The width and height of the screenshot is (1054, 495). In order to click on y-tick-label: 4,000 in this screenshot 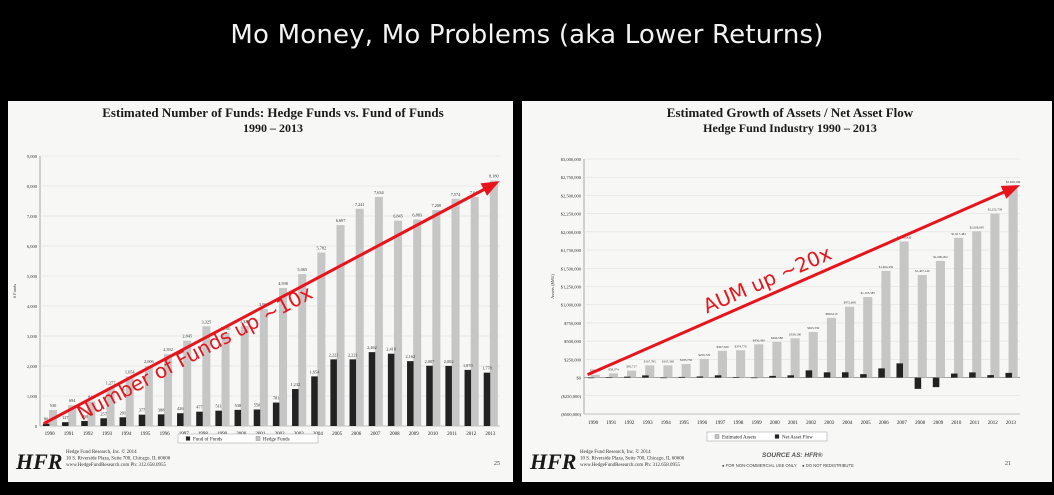, I will do `click(32, 307)`.